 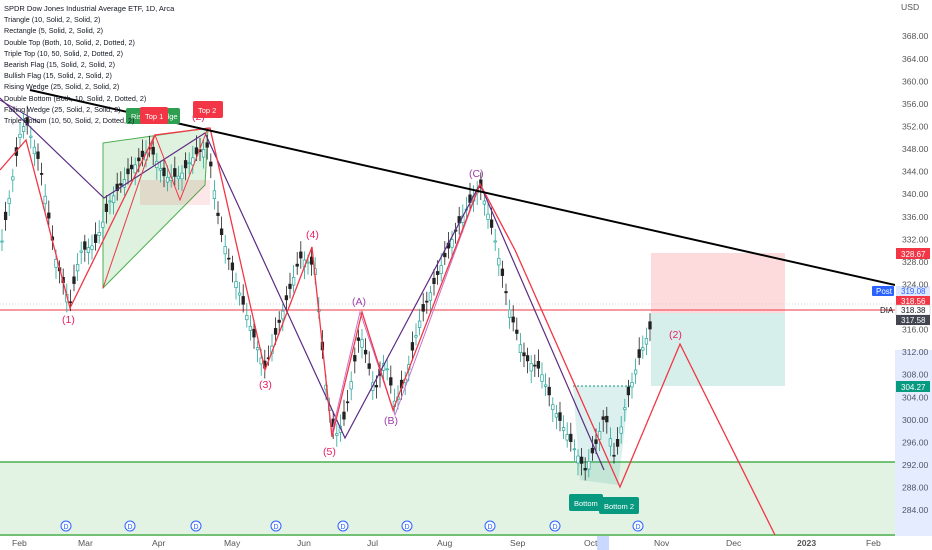 What do you see at coordinates (52, 20) in the screenshot?
I see `legend-triangle: Triangle (10, Solid, 2, Solid, 2)` at bounding box center [52, 20].